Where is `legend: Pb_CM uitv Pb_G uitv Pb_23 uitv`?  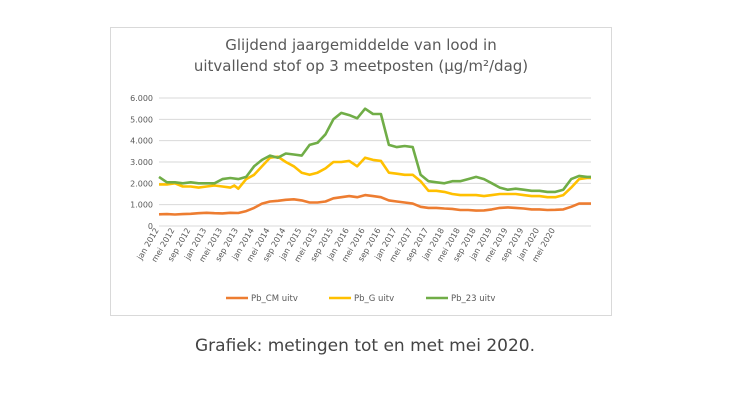 legend: Pb_CM uitv Pb_G uitv Pb_23 uitv is located at coordinates (360, 299).